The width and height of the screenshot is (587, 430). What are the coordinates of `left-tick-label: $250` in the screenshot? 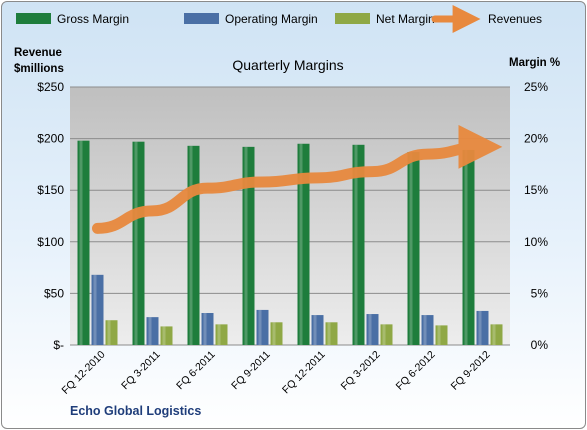 It's located at (50, 87).